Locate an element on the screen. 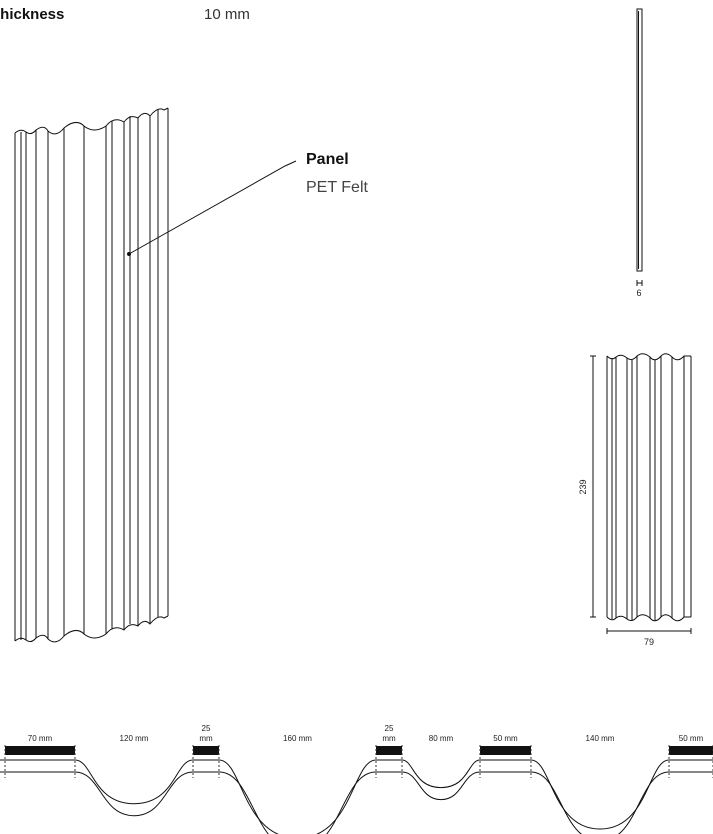  profile-cross-section is located at coordinates (356, 789).